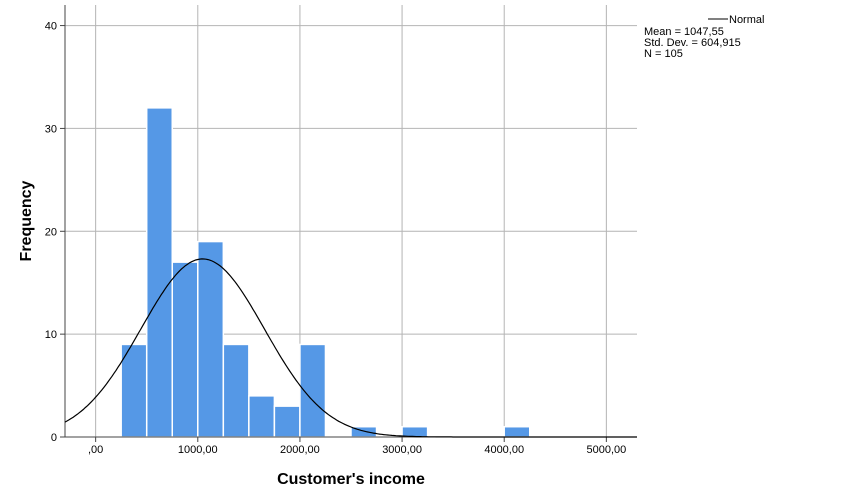 This screenshot has height=501, width=851. I want to click on legend-std-dev: Std. Dev. = 604,915, so click(692, 43).